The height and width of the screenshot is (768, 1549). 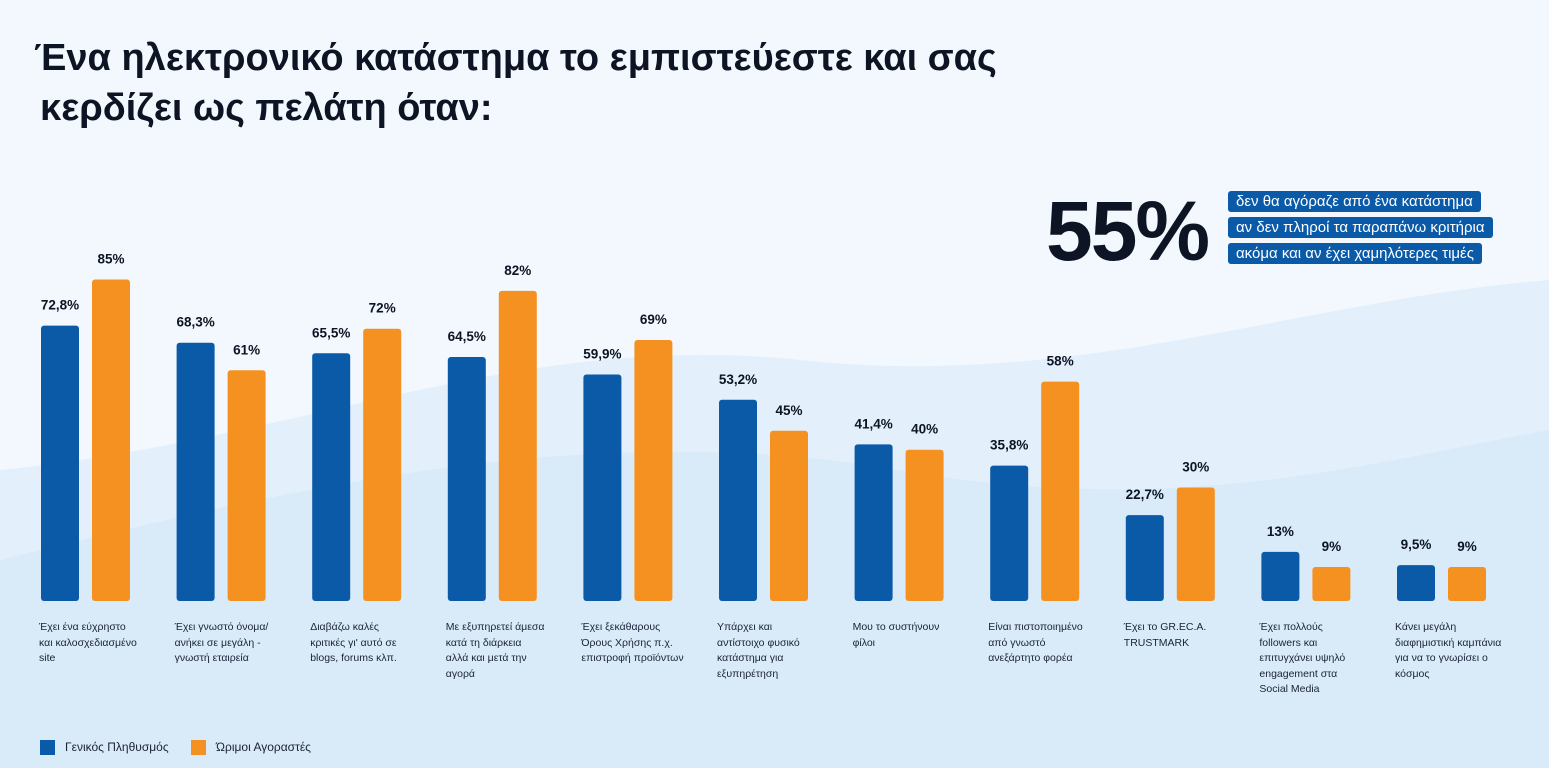 I want to click on legend-label-mature: Ώριμοι Αγοραστές, so click(x=263, y=747).